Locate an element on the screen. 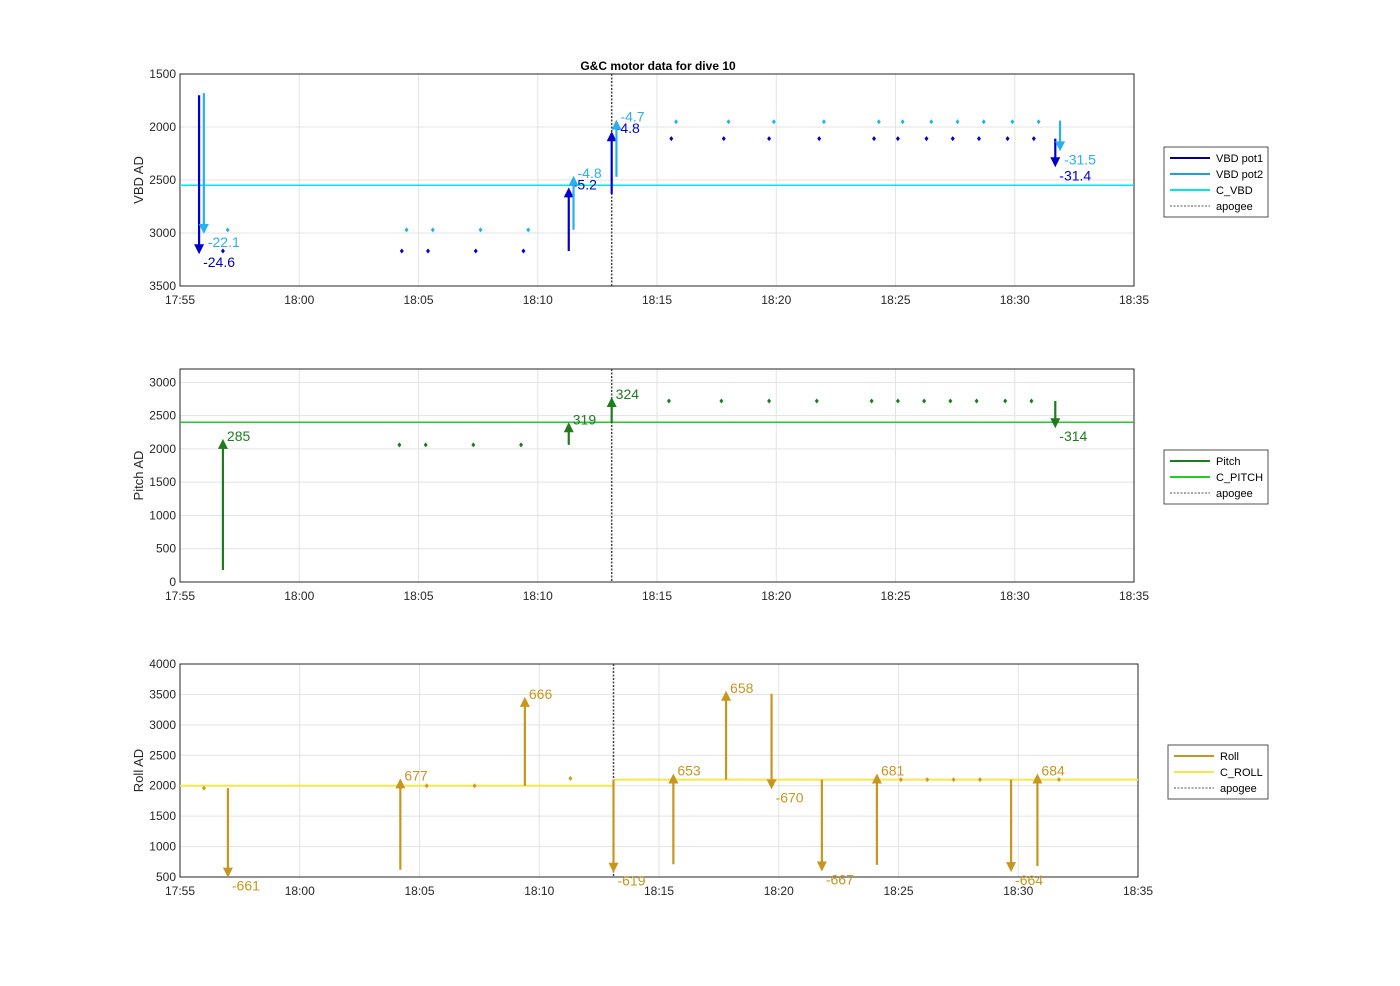  y-tick-label: 4000 is located at coordinates (162, 664).